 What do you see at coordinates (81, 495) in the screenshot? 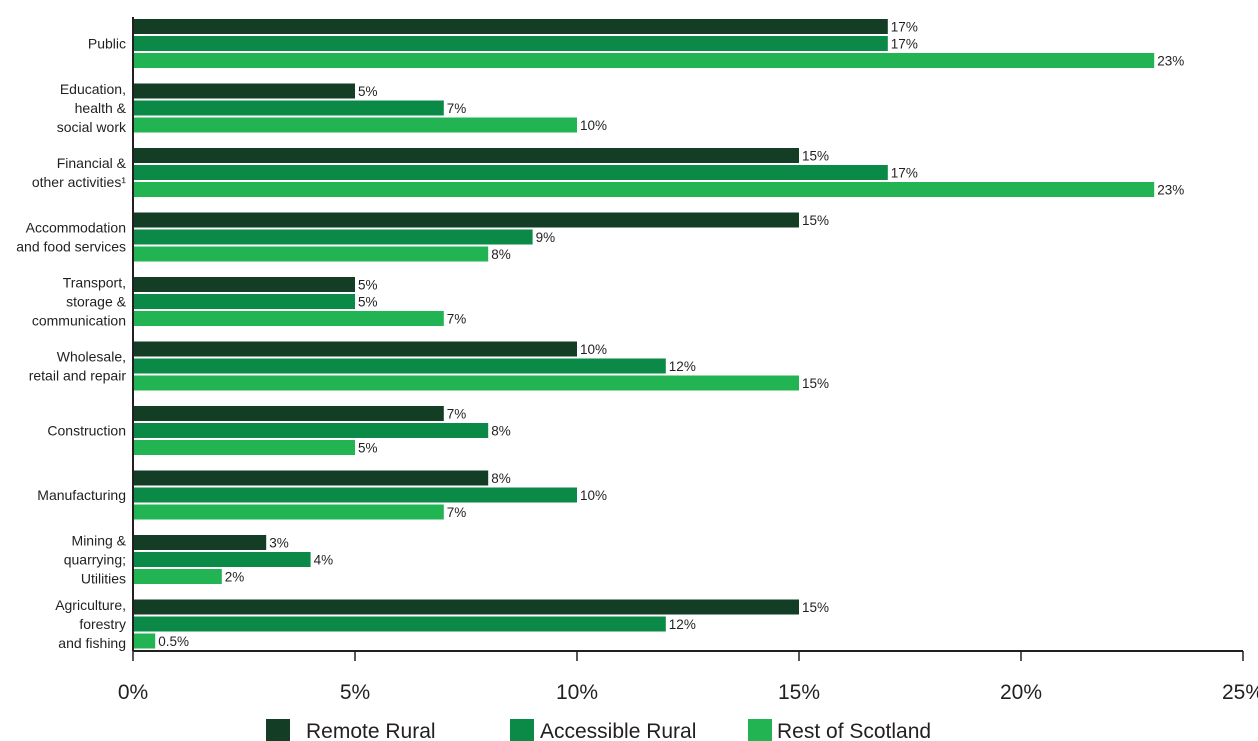
I see `category-label: Manufacturing` at bounding box center [81, 495].